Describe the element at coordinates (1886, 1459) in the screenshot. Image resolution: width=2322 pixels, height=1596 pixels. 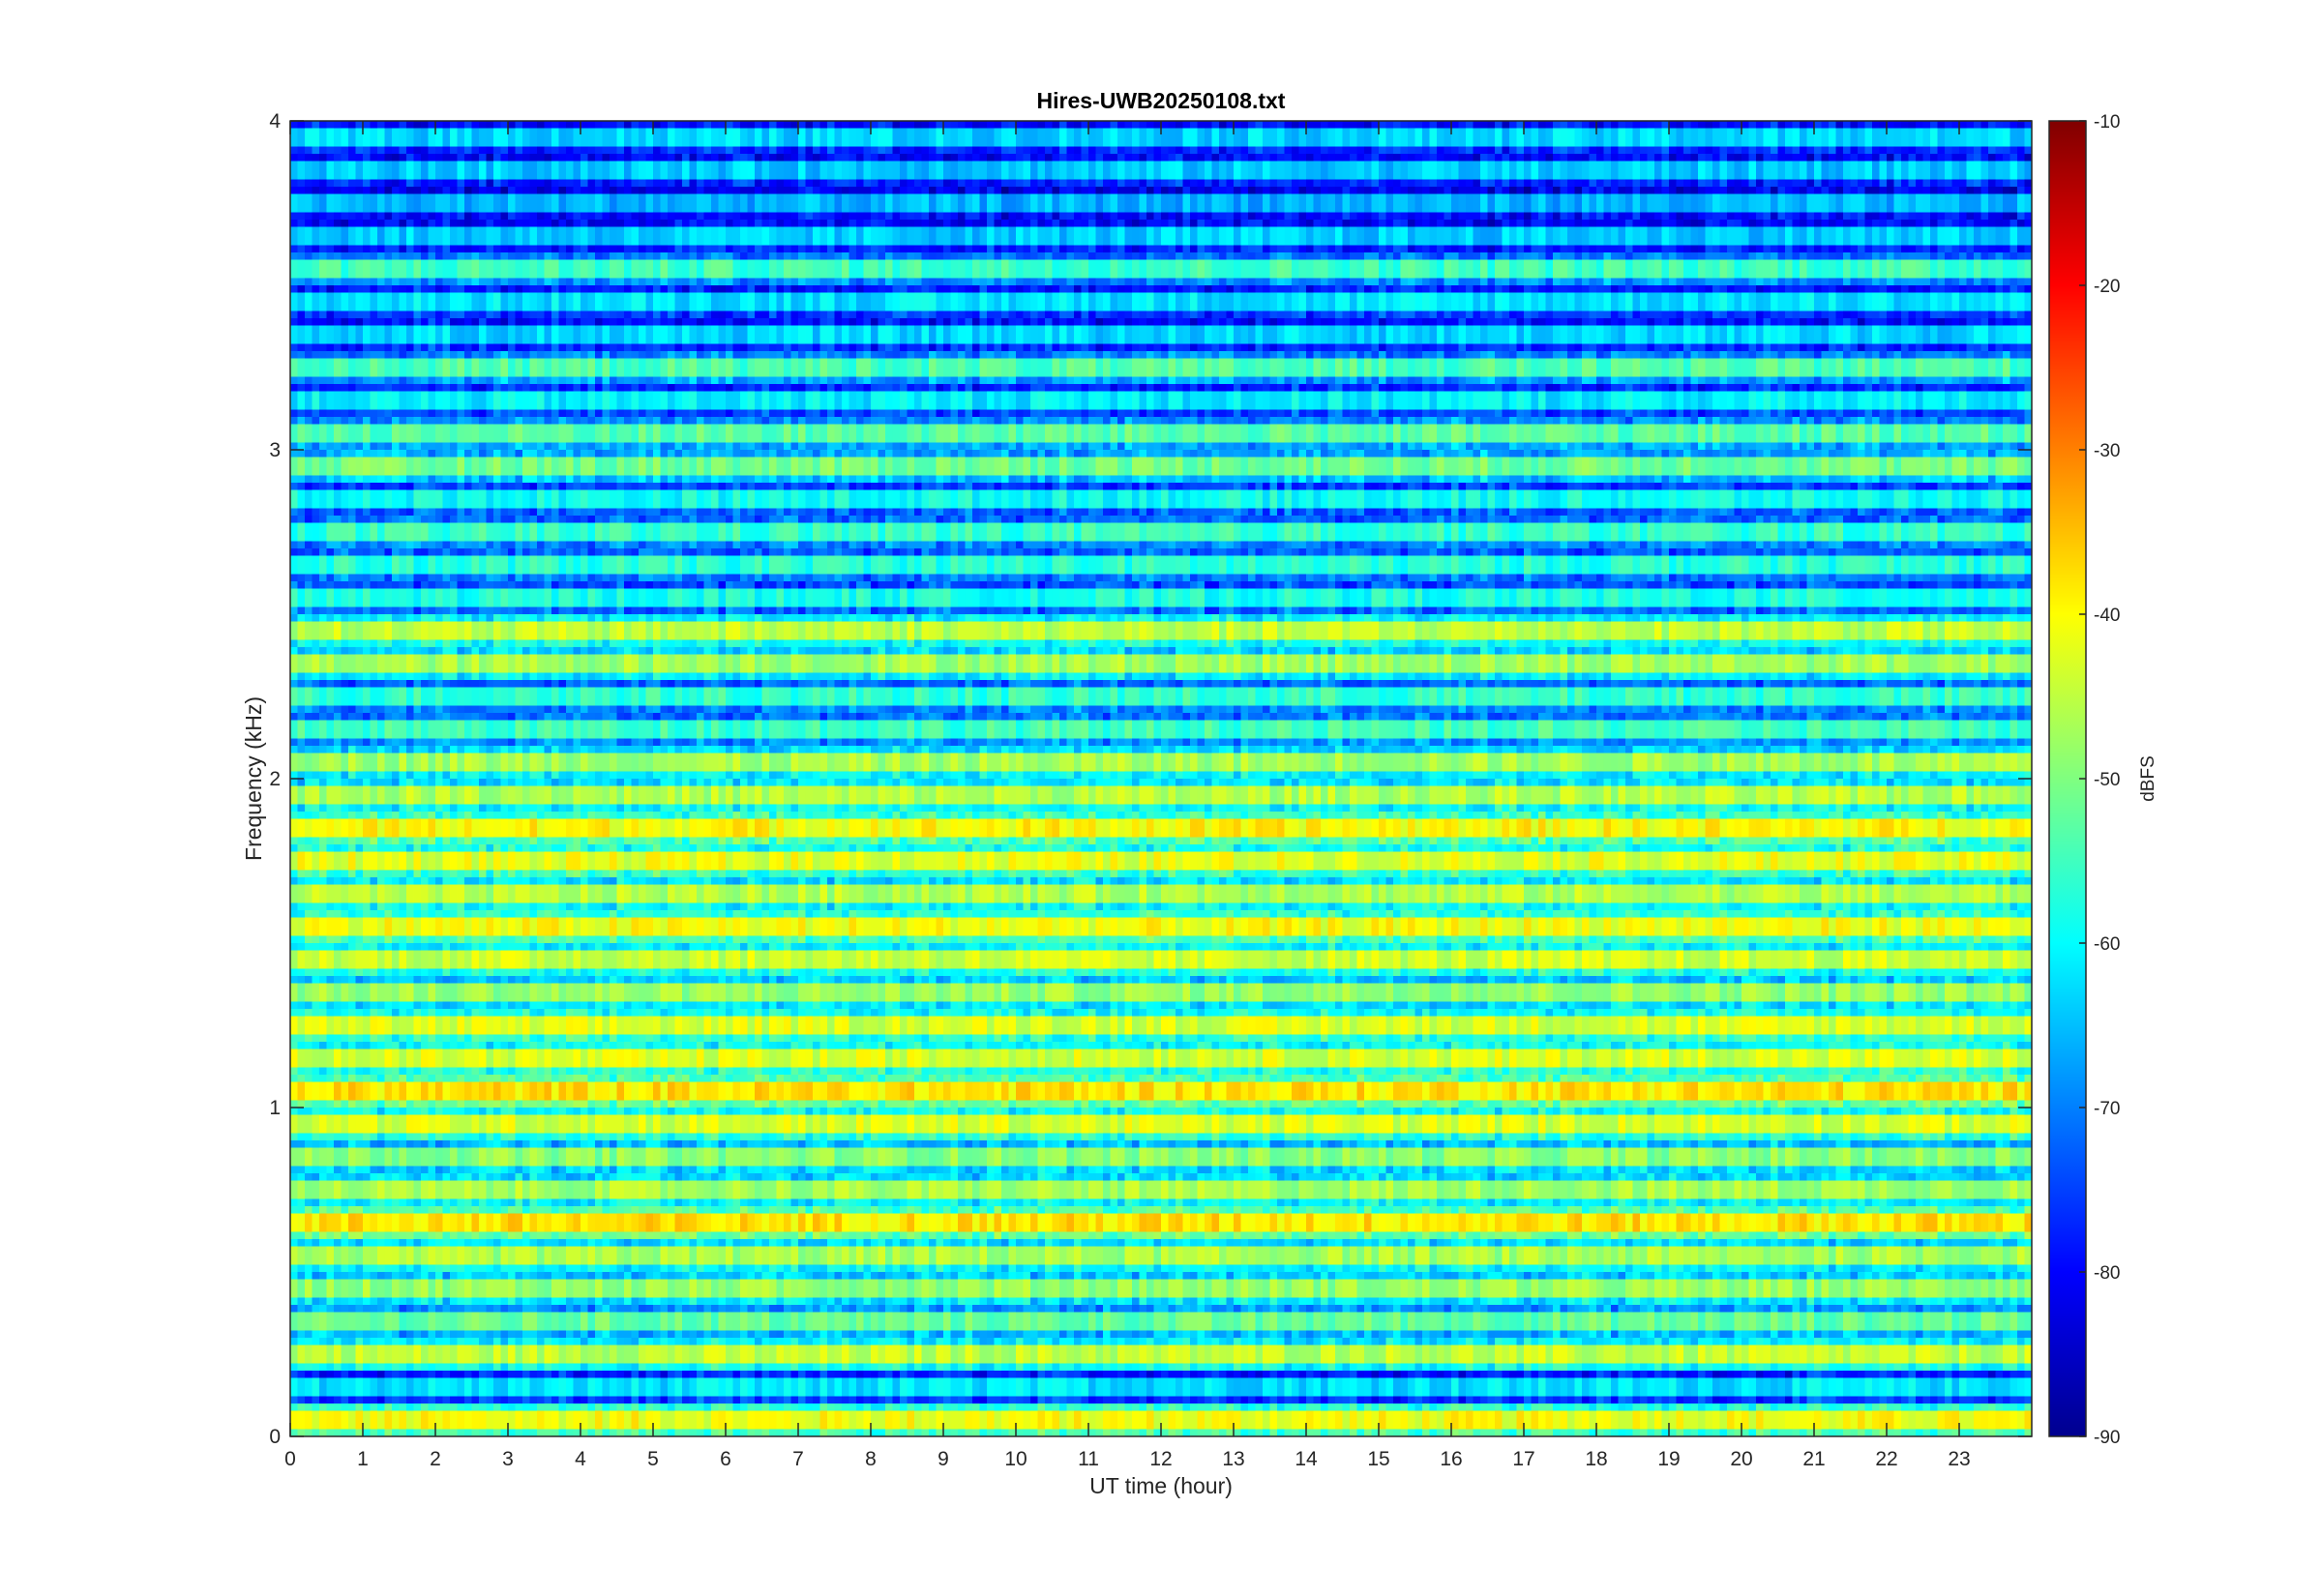
I see `x-tick-label: 22` at that location.